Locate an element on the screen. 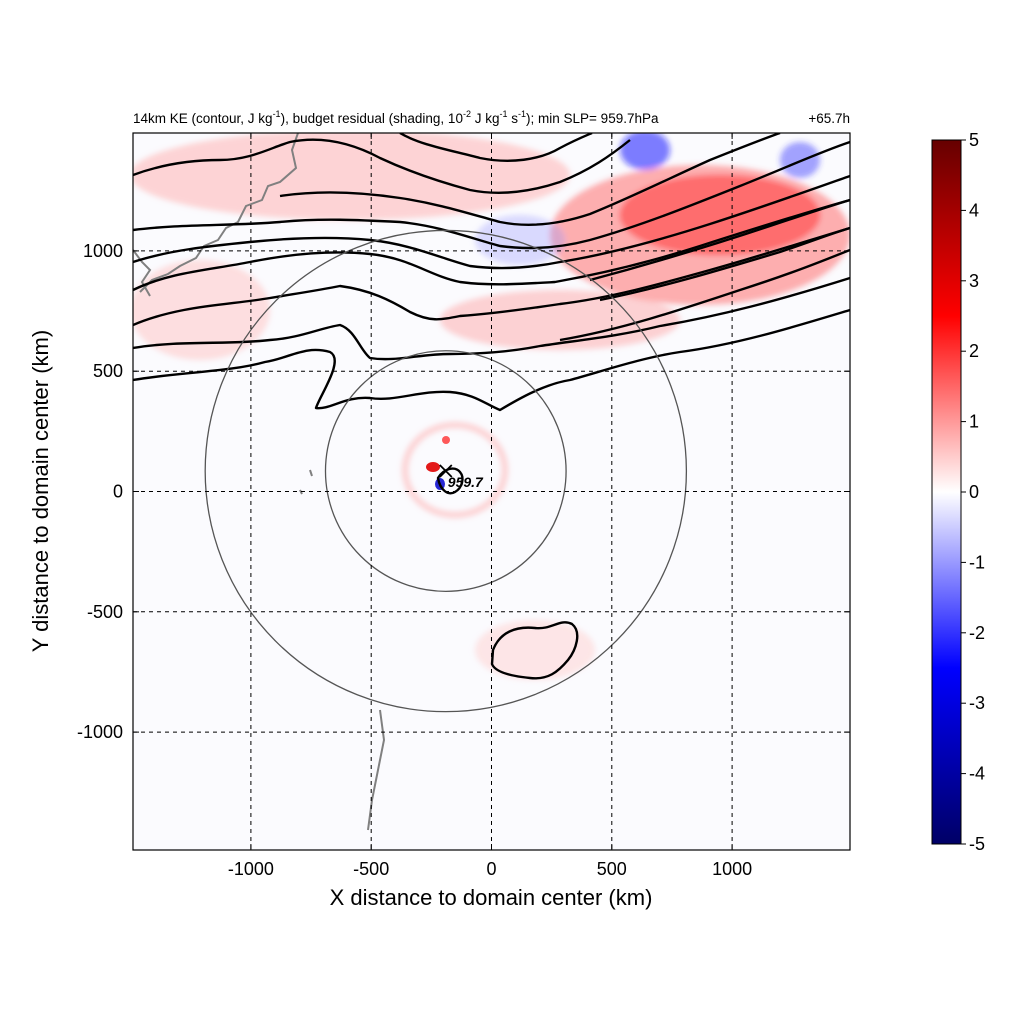 The height and width of the screenshot is (1024, 1024). shade-north-positive is located at coordinates (351, 176).